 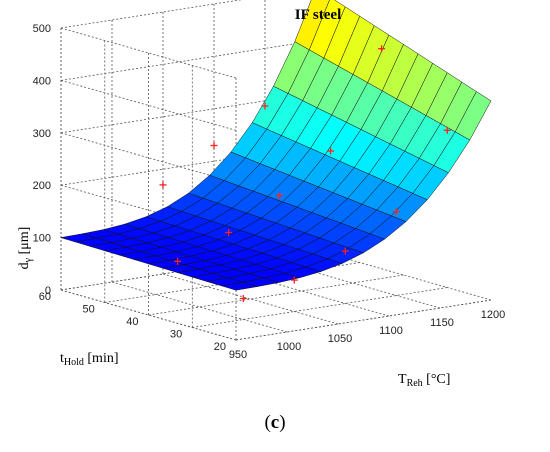 I want to click on caption-label: c, so click(x=275, y=422).